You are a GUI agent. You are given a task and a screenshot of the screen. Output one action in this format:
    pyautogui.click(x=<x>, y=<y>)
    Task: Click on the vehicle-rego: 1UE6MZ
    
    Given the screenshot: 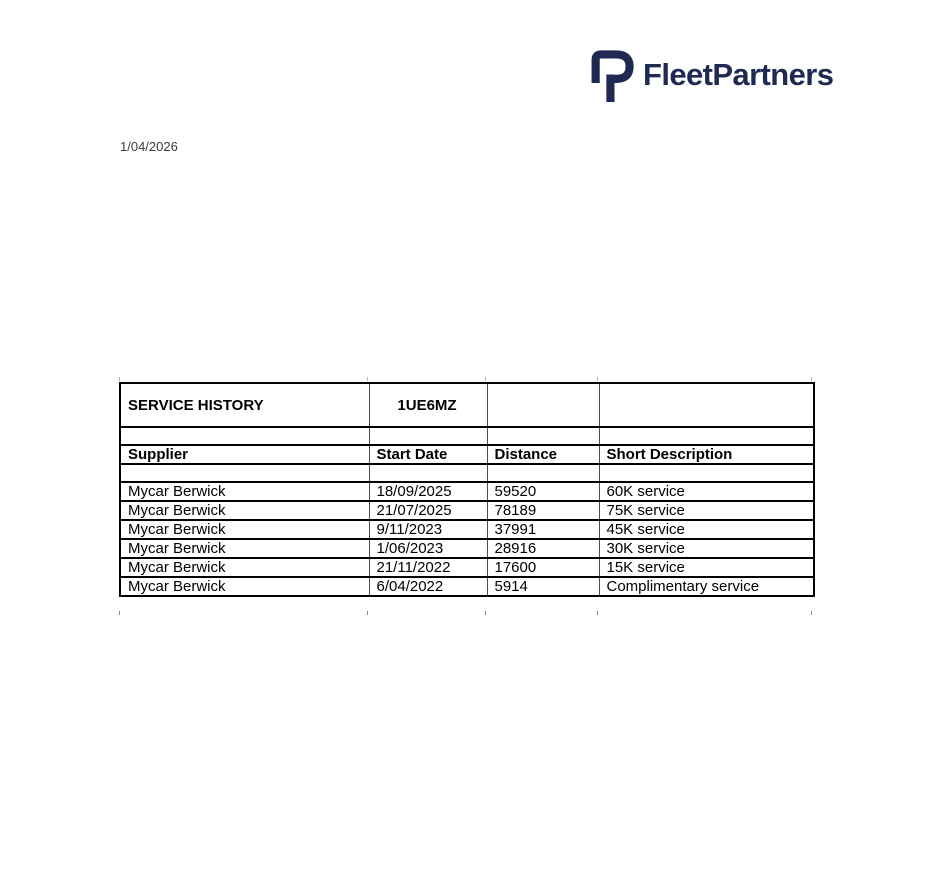 What is the action you would take?
    pyautogui.click(x=427, y=404)
    